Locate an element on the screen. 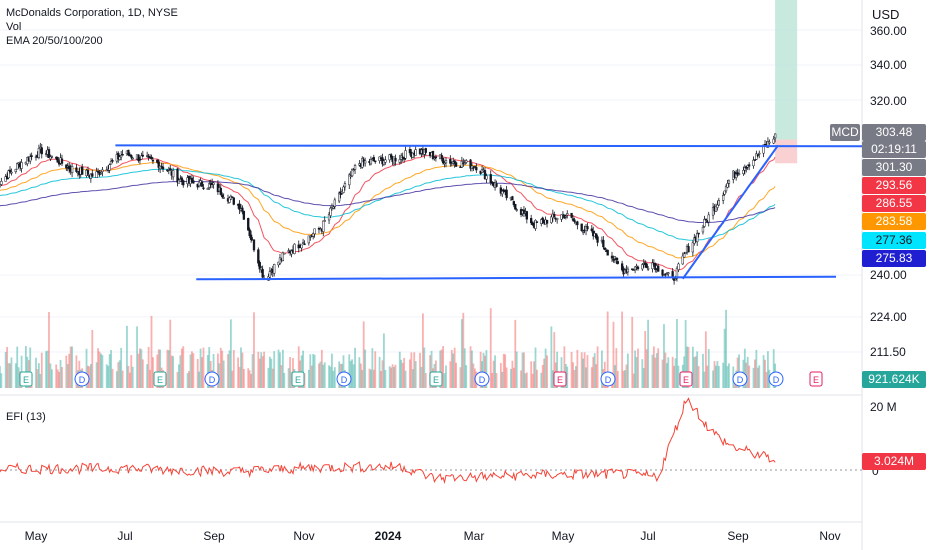 The image size is (932, 550). symbol-tag: MCD is located at coordinates (845, 132).